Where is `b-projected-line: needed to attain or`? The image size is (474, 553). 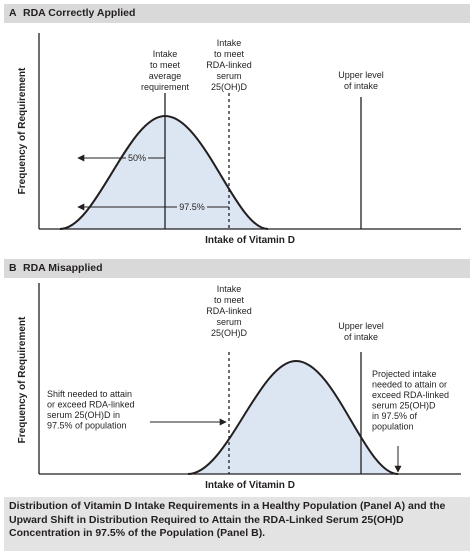 b-projected-line: needed to attain or is located at coordinates (409, 385).